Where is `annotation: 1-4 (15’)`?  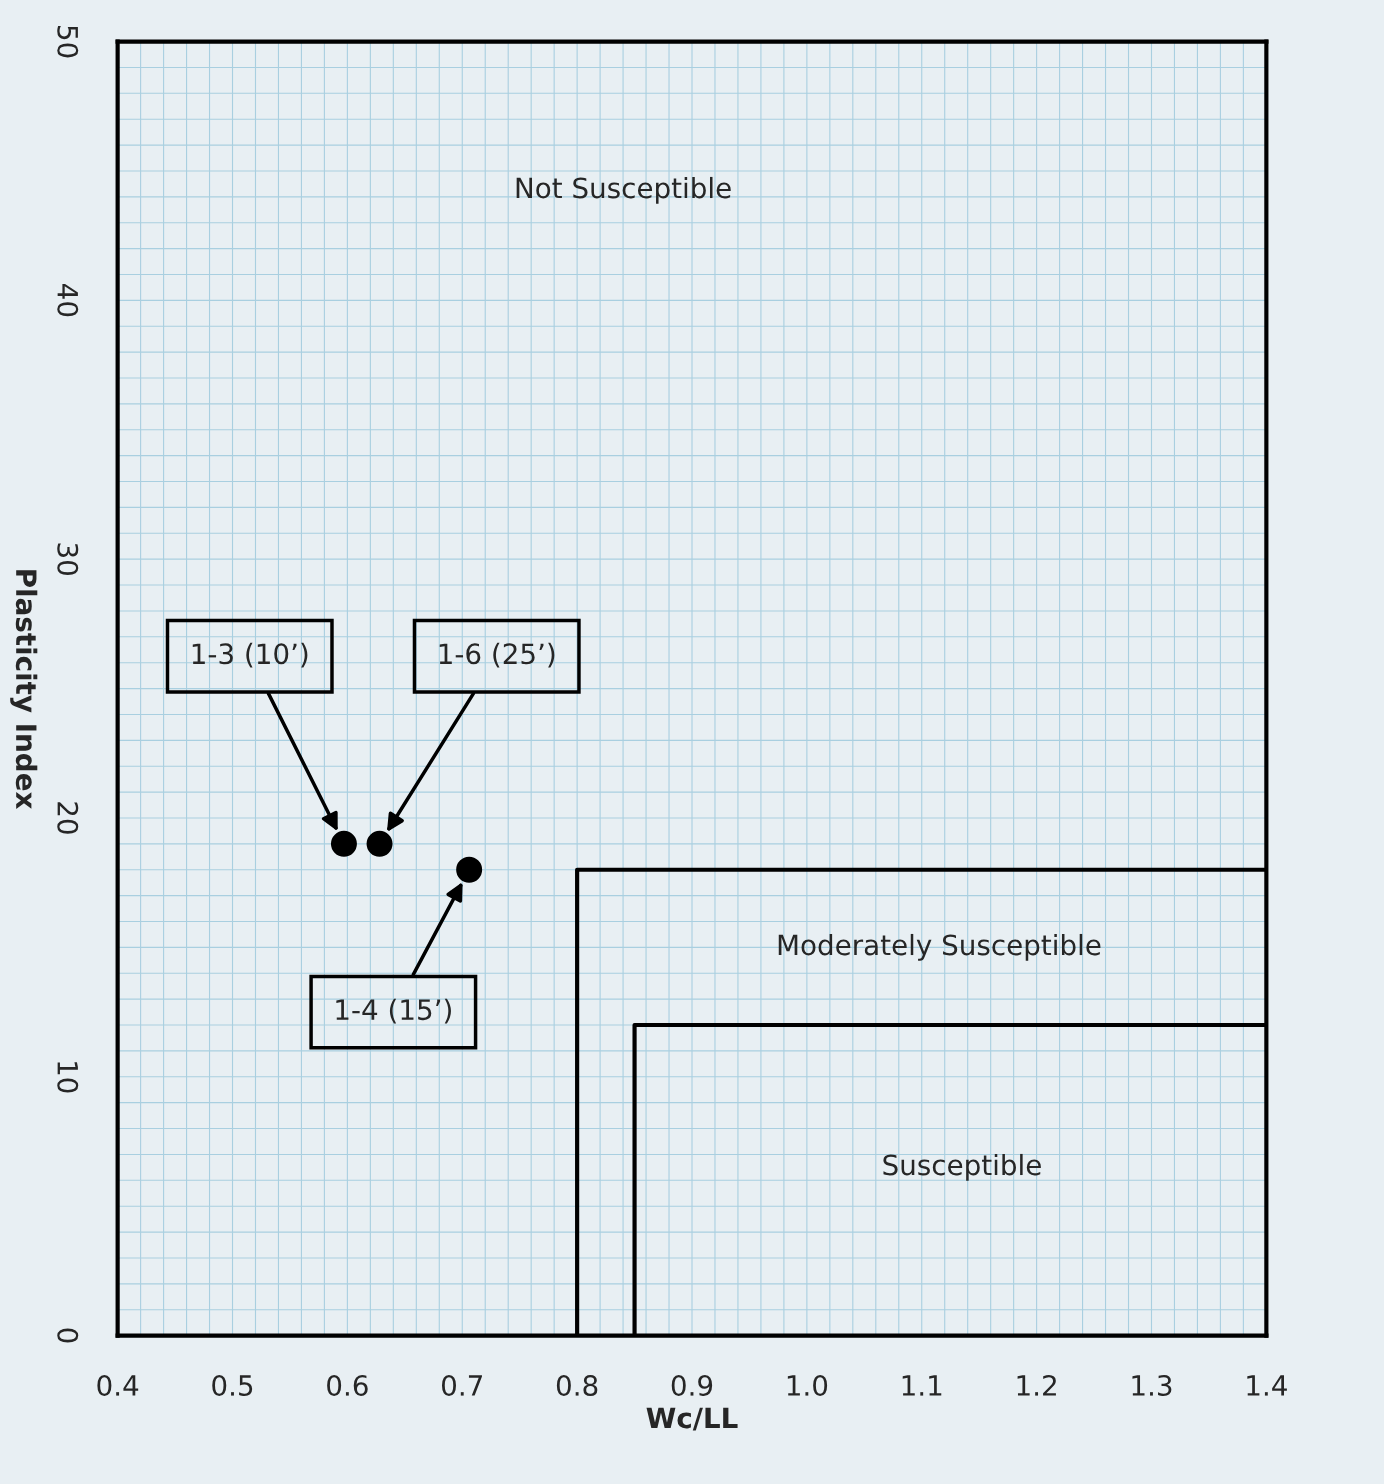 annotation: 1-4 (15’) is located at coordinates (393, 1011).